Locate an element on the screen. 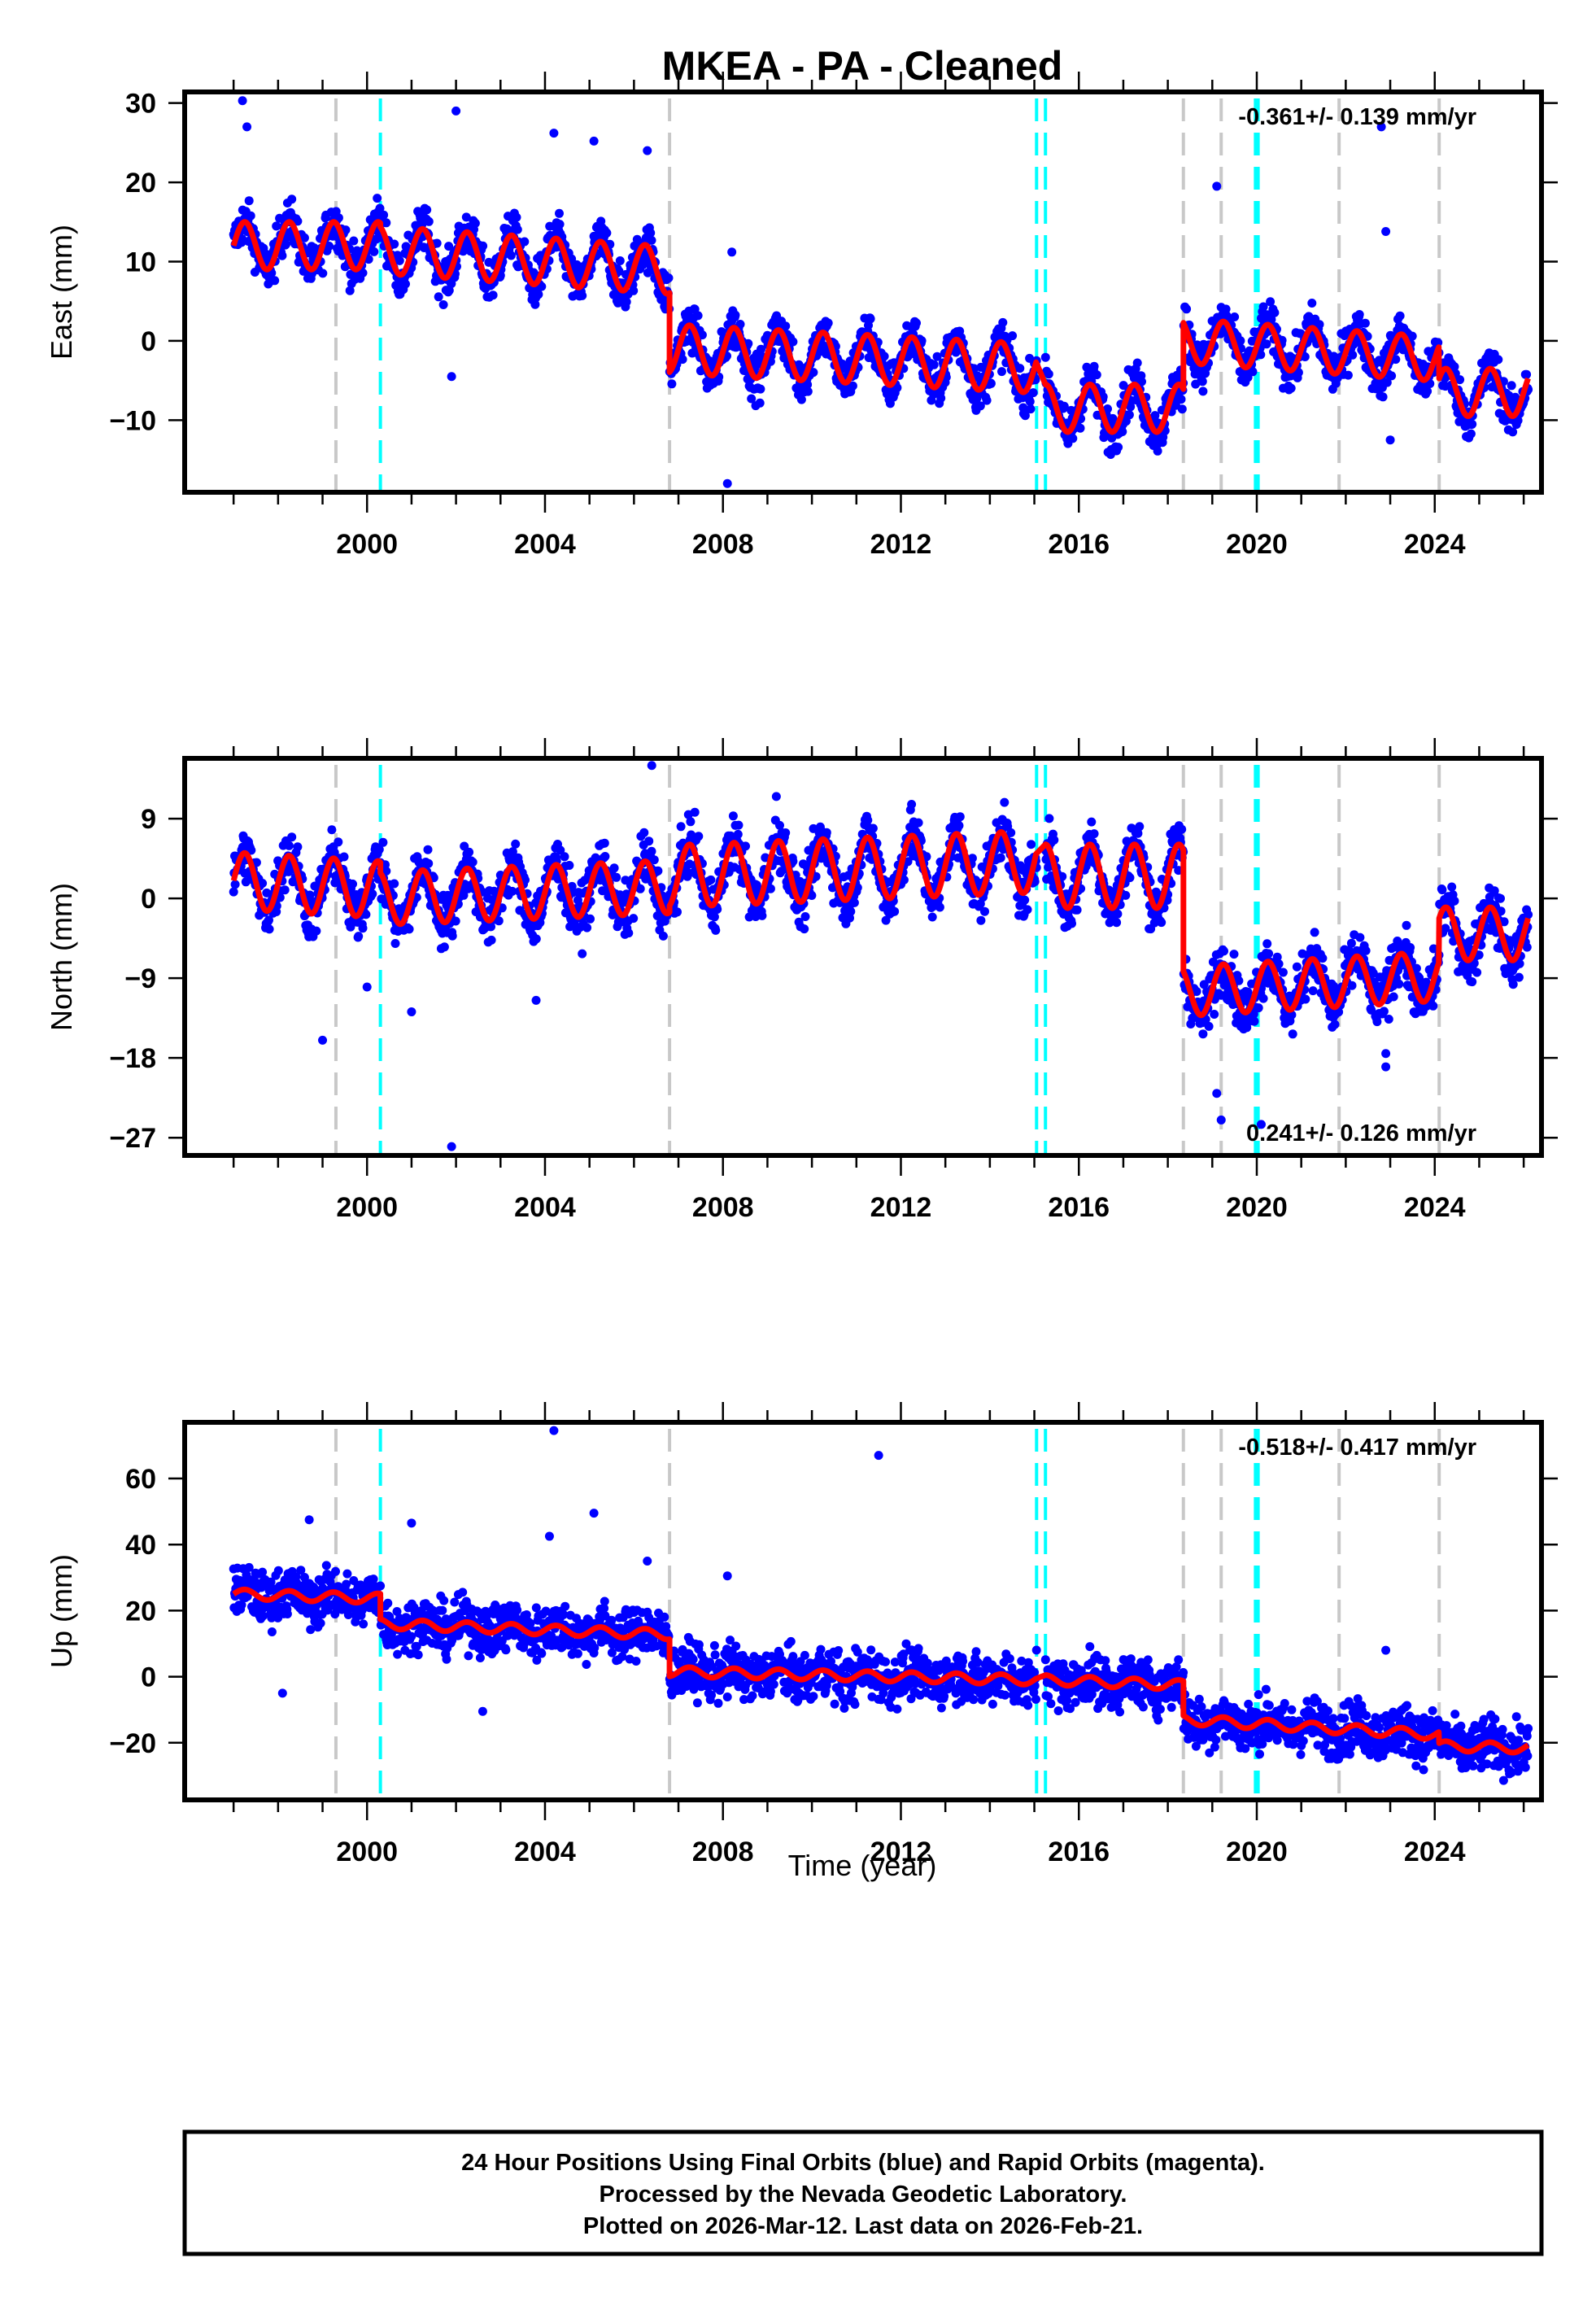  plot-frame is located at coordinates (863, 292).